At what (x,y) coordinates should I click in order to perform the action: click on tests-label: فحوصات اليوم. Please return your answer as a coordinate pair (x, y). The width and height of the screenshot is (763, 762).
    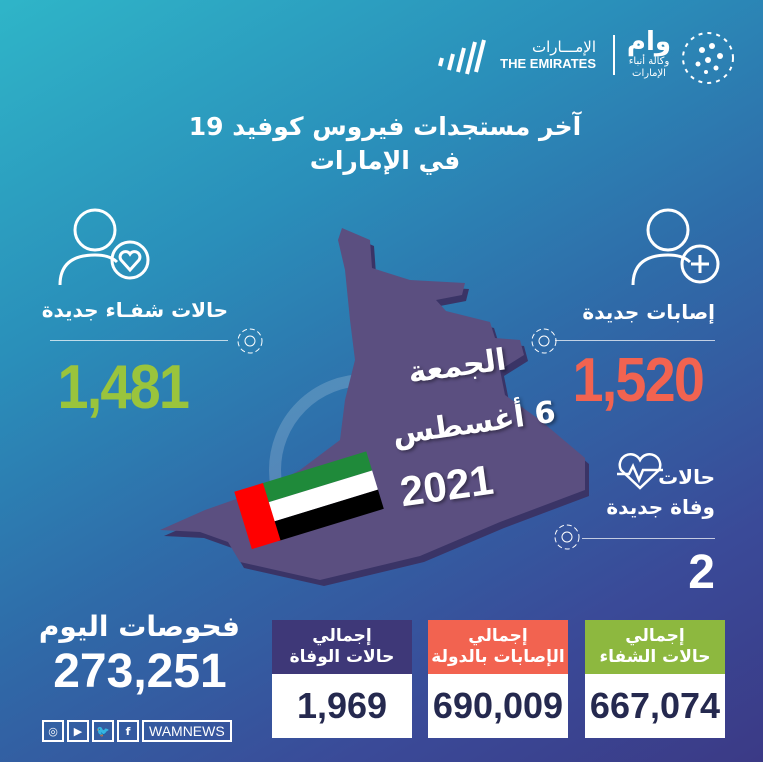
    Looking at the image, I should click on (139, 626).